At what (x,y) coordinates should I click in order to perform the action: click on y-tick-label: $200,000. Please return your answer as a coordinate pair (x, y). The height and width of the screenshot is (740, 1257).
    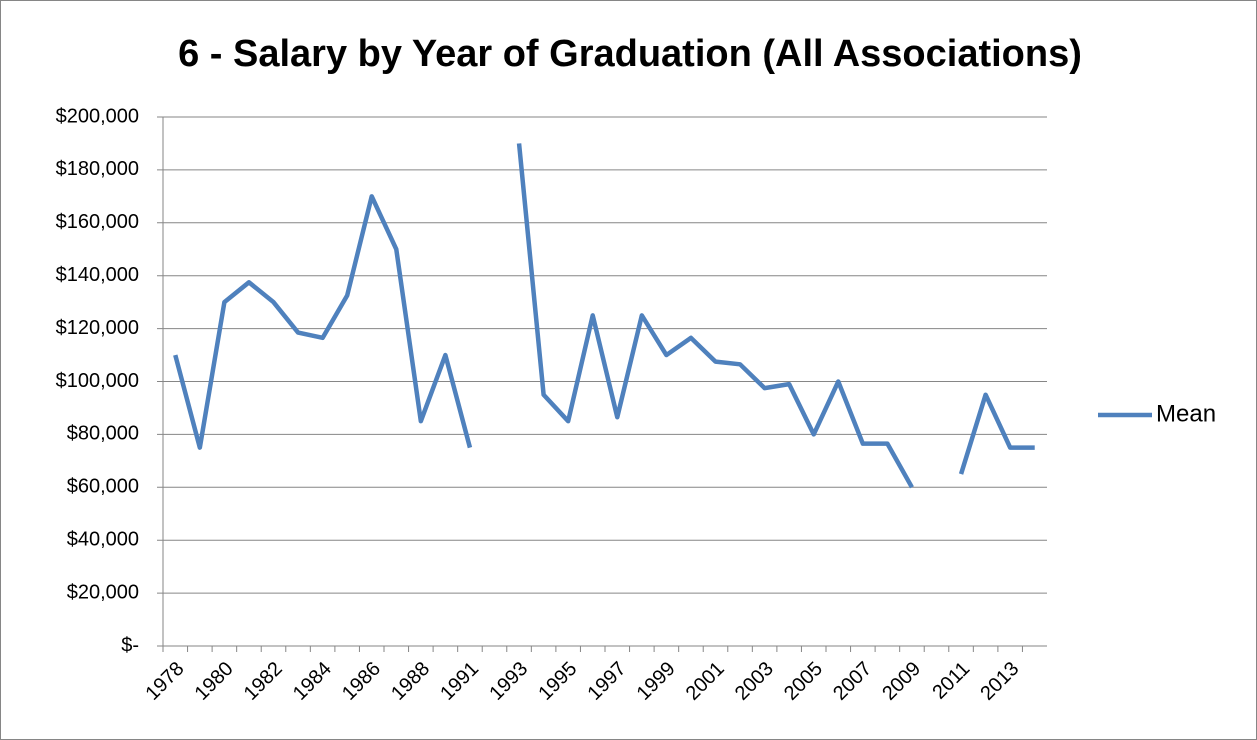
    Looking at the image, I should click on (97, 116).